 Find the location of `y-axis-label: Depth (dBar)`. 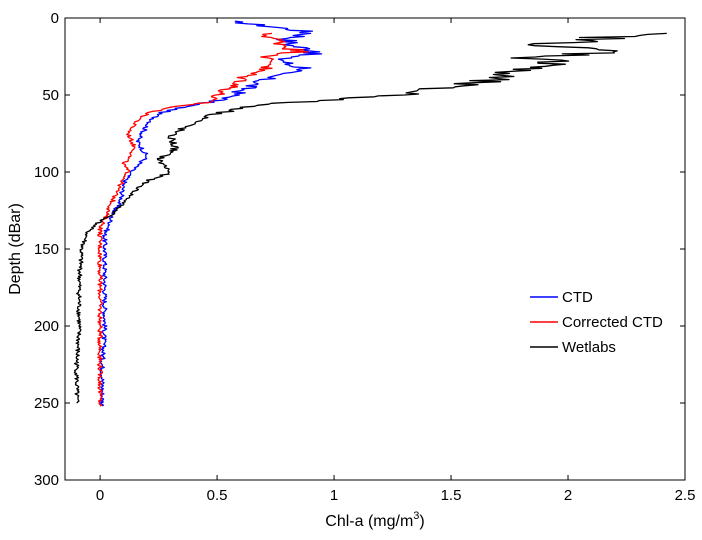

y-axis-label: Depth (dBar) is located at coordinates (15, 249).